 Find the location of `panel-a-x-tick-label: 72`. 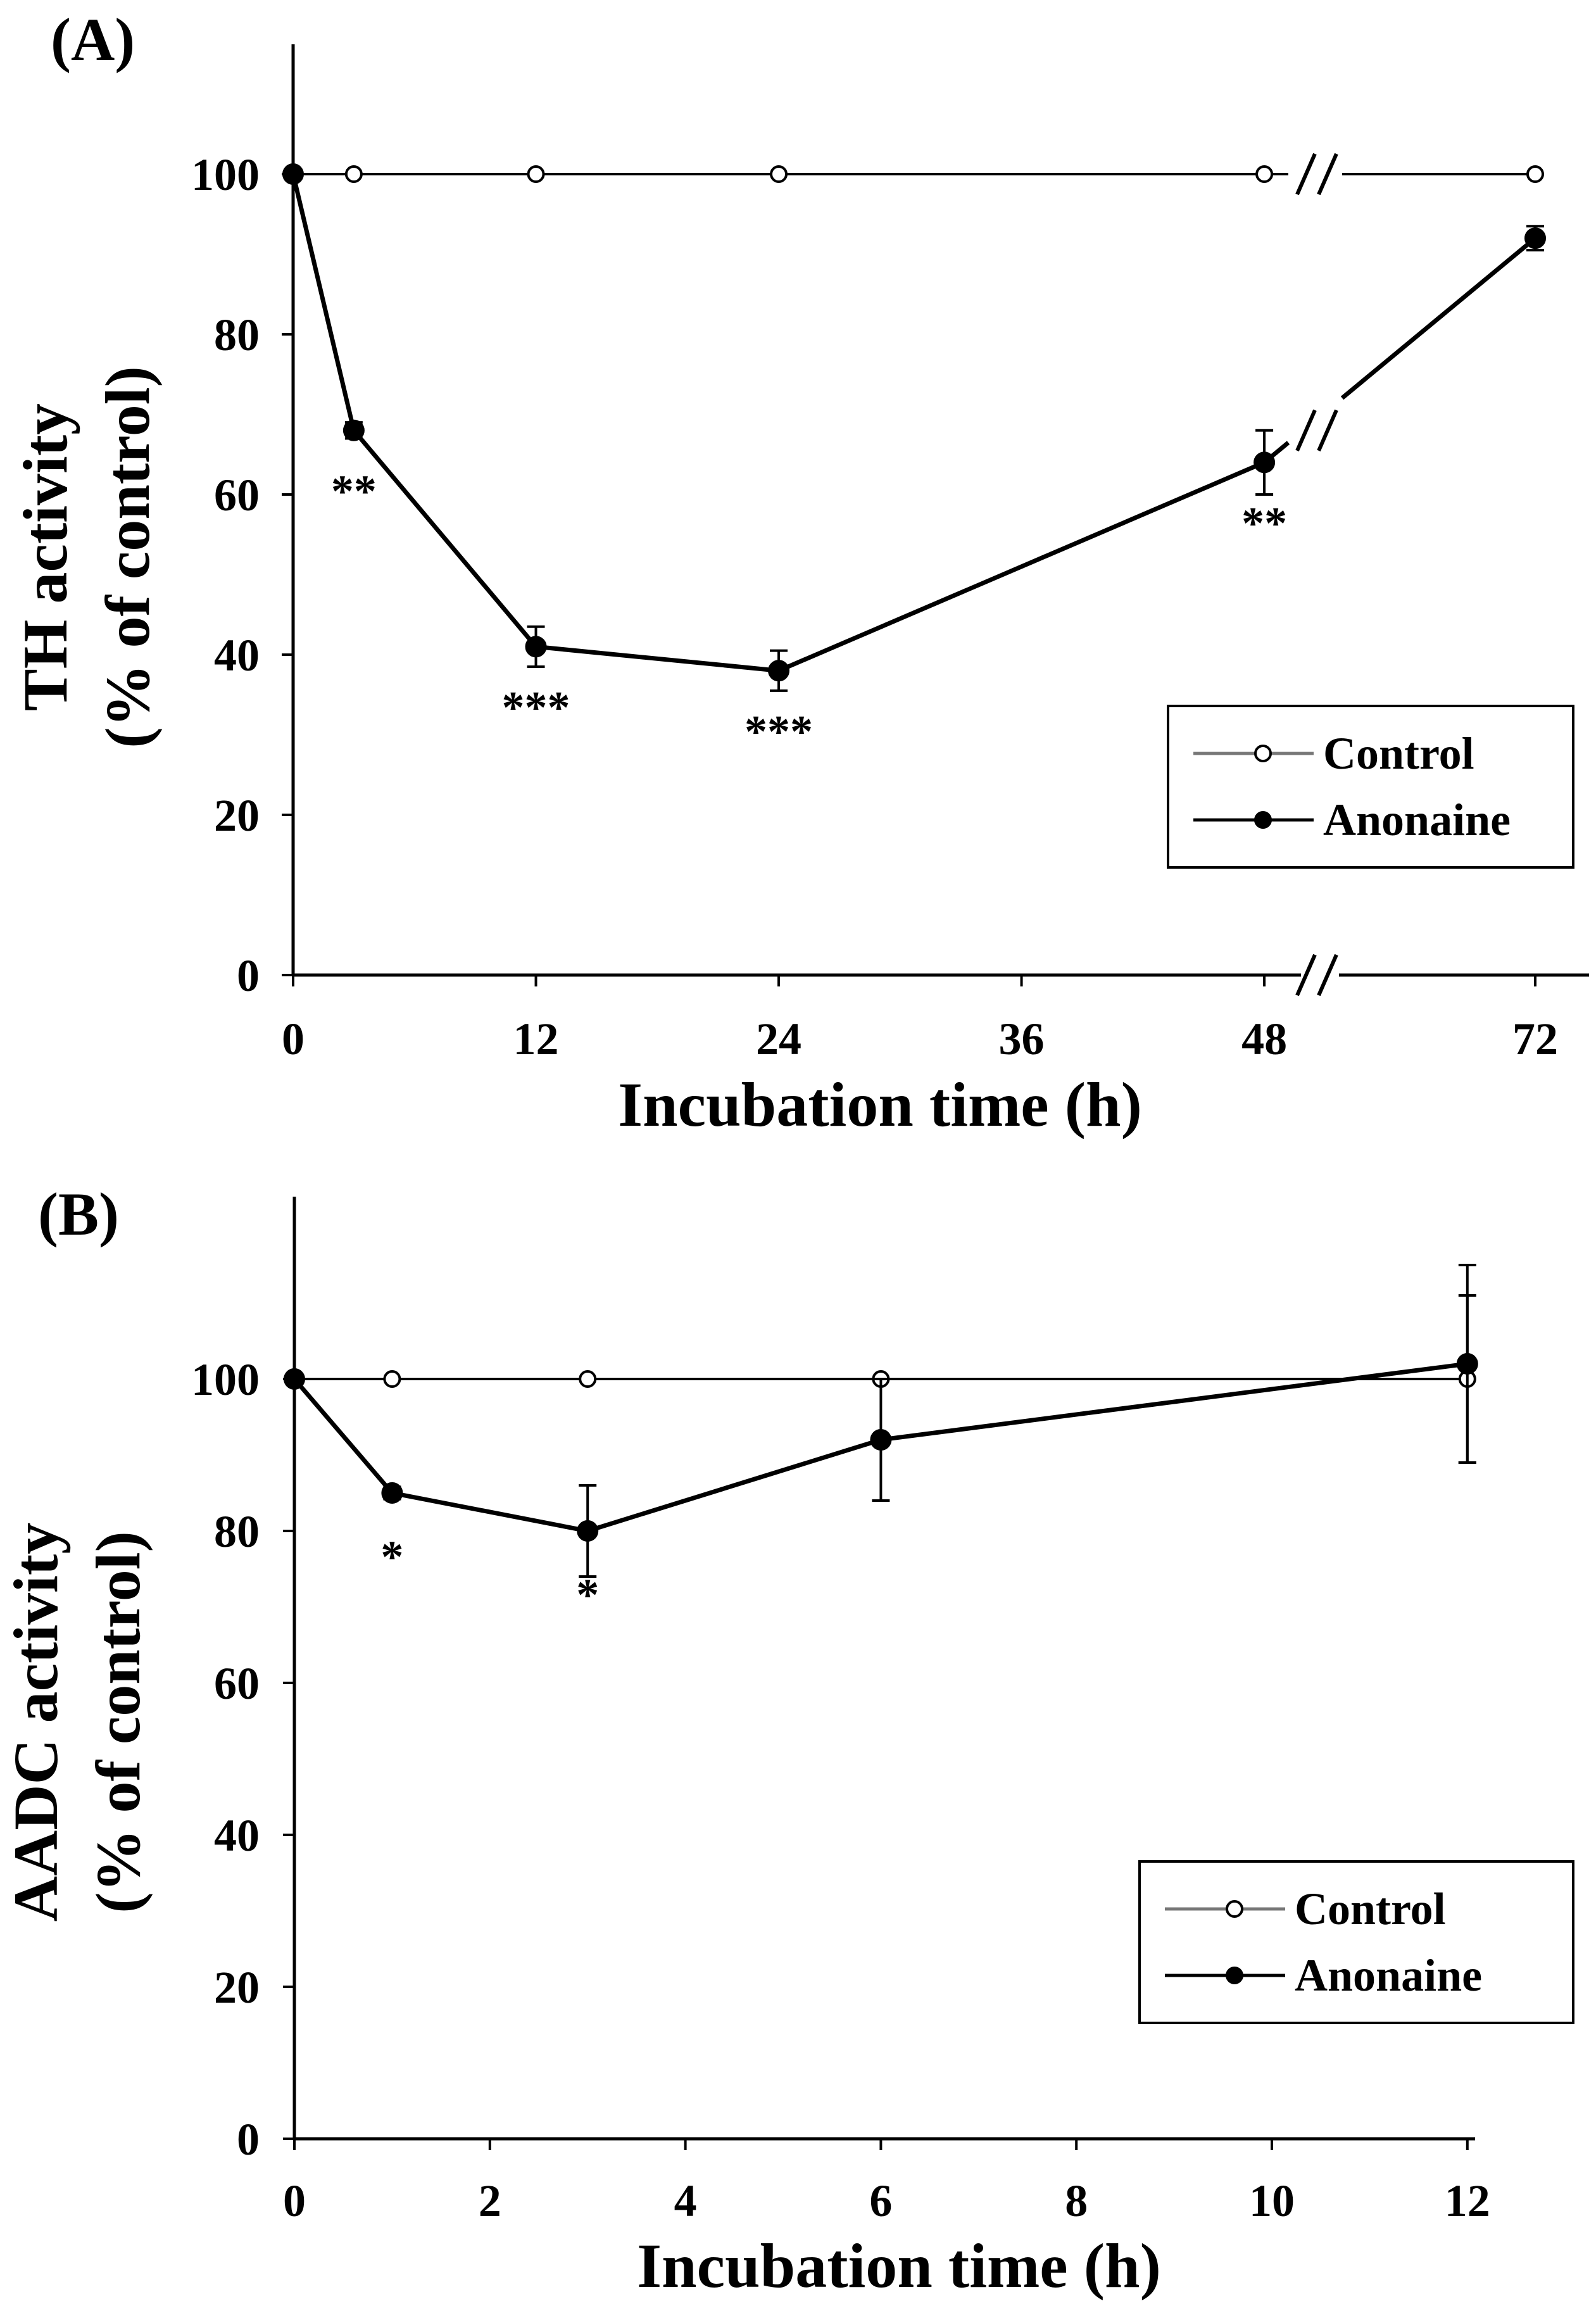

panel-a-x-tick-label: 72 is located at coordinates (1535, 1039).